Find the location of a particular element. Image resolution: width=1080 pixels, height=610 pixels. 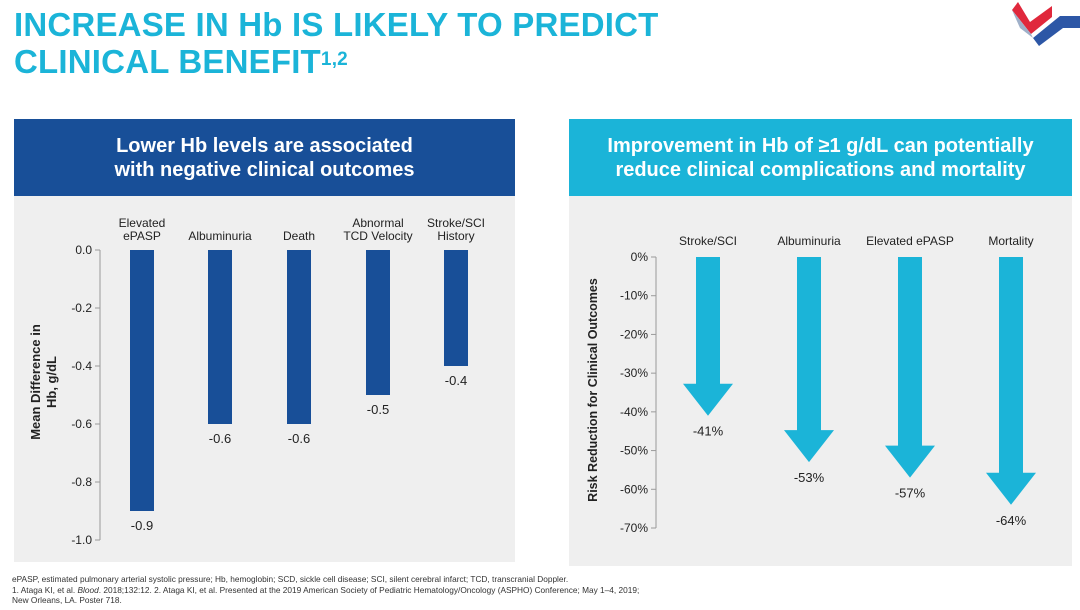

y-tick-label: 0.0 is located at coordinates (83, 250).